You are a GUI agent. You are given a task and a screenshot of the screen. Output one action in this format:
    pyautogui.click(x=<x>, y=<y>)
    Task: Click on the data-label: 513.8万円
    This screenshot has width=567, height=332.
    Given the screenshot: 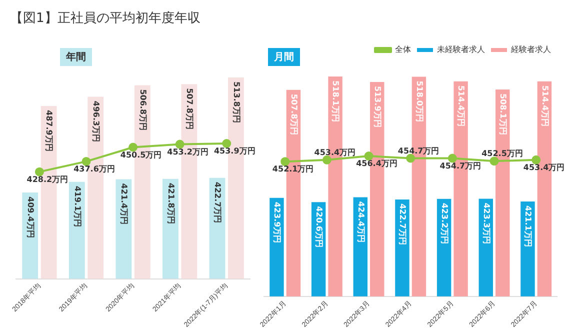 What is the action you would take?
    pyautogui.click(x=236, y=102)
    